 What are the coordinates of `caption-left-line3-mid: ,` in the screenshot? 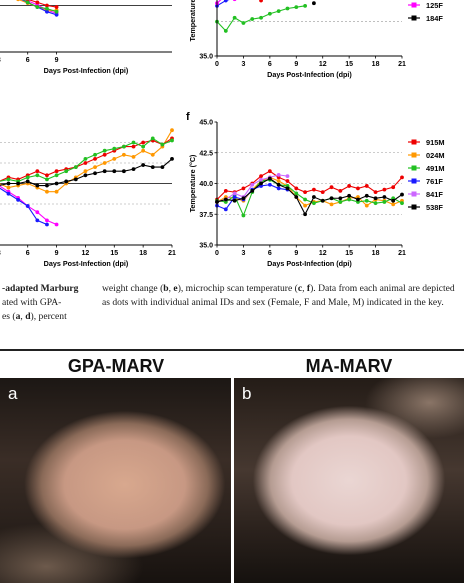 It's located at (23, 316).